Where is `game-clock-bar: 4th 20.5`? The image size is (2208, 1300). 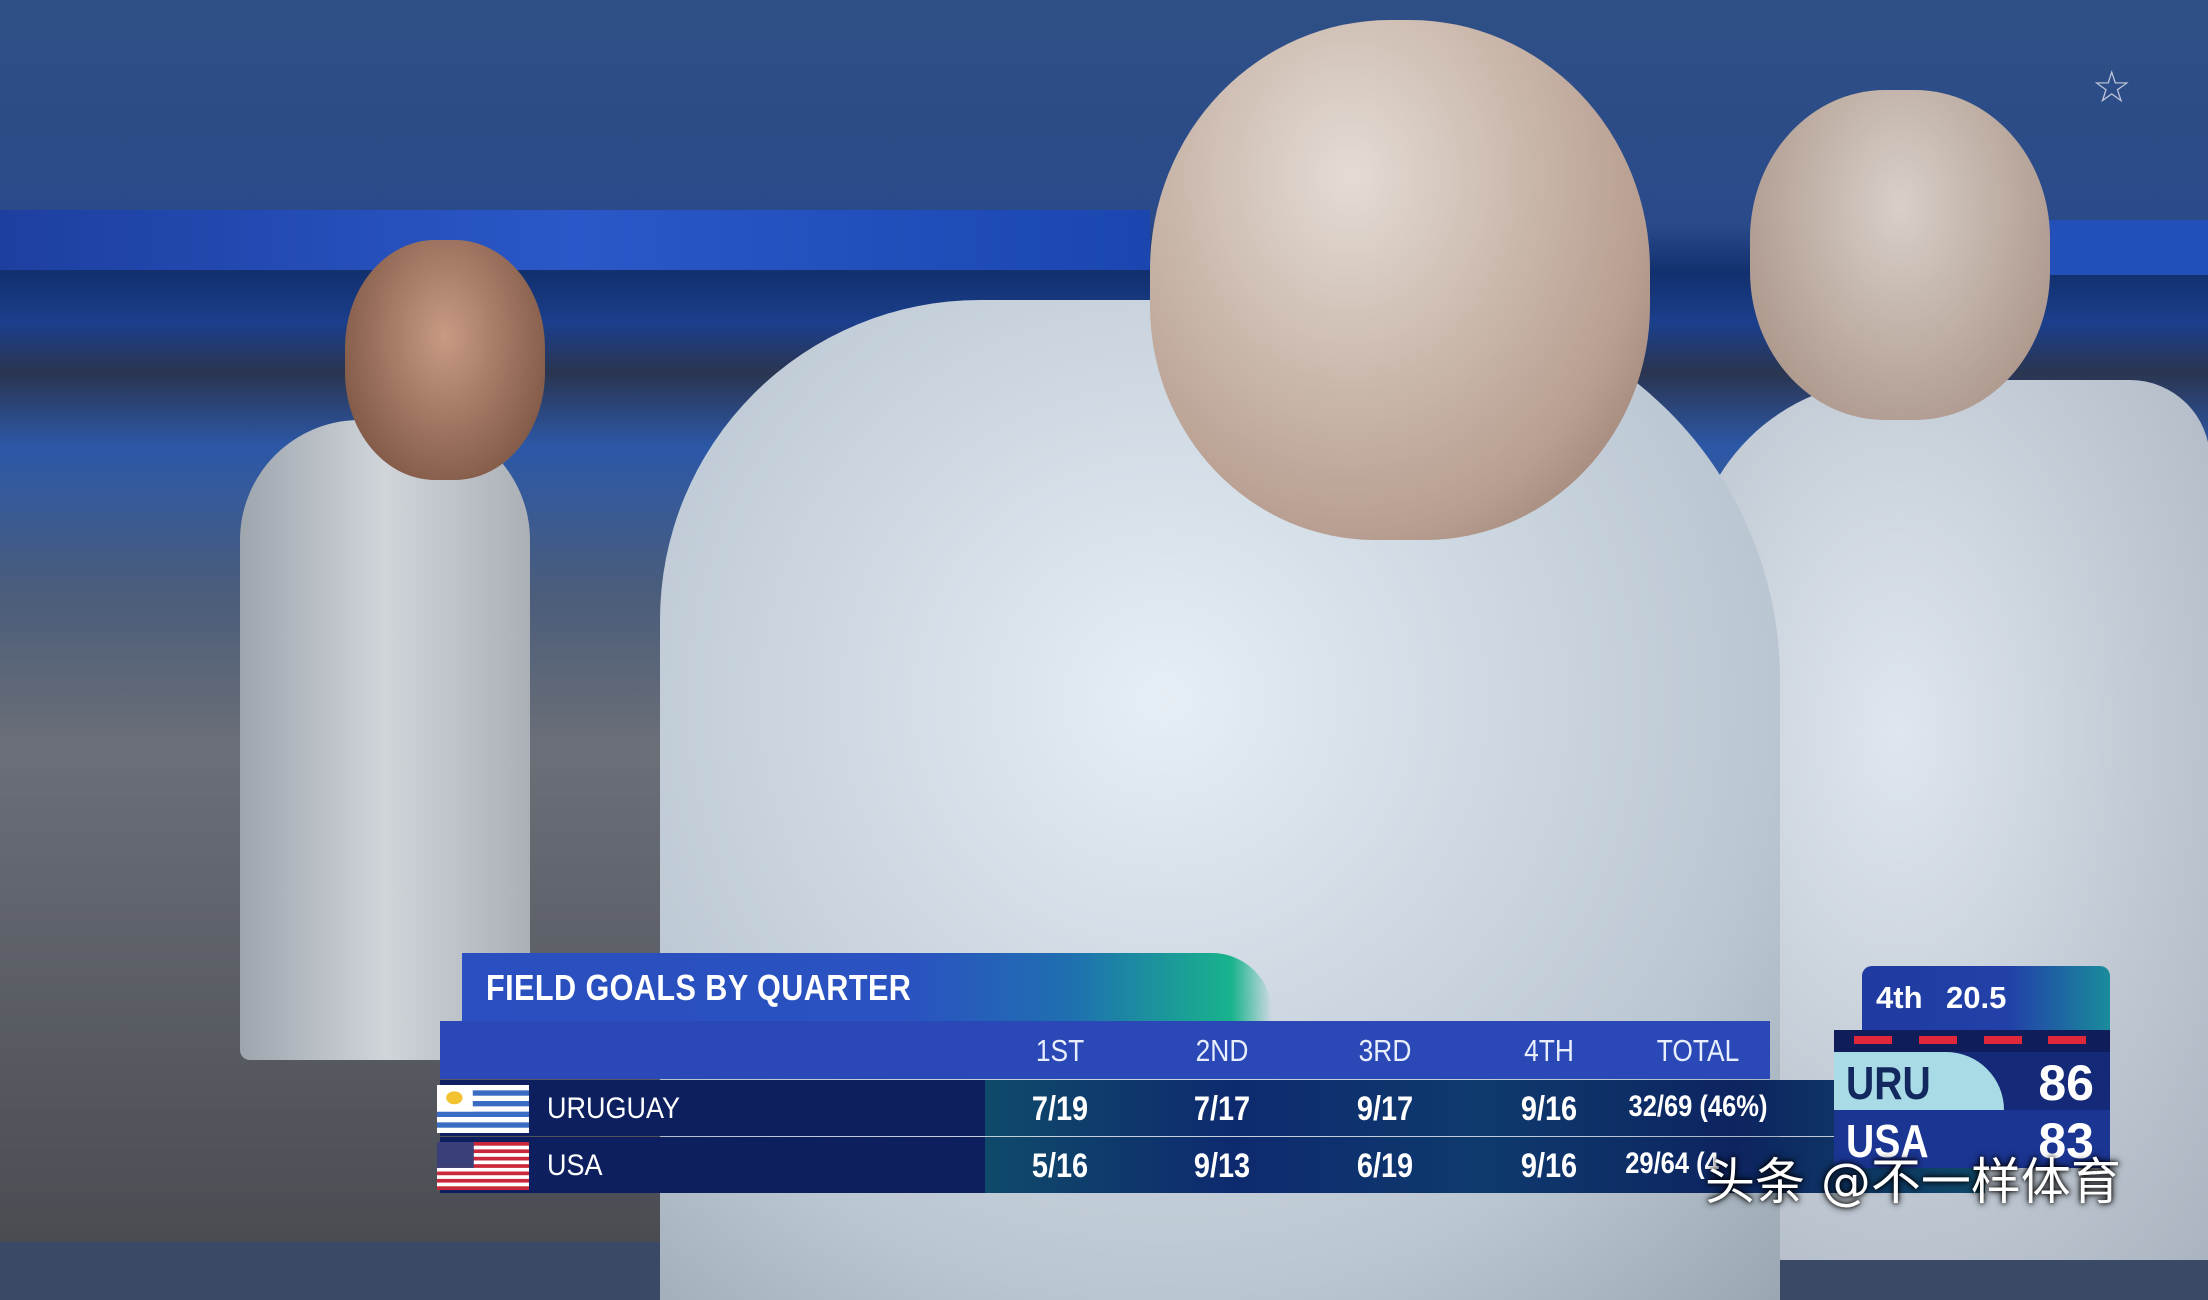
game-clock-bar: 4th 20.5 is located at coordinates (1986, 998).